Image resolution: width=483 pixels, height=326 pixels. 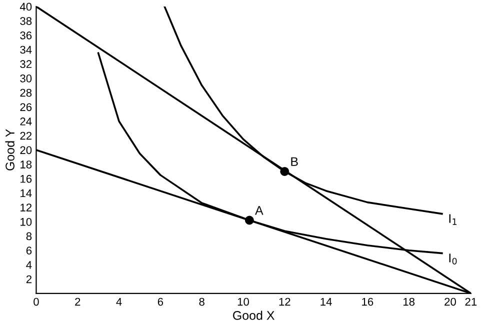 What do you see at coordinates (26, 35) in the screenshot?
I see `y-tick-label: 36` at bounding box center [26, 35].